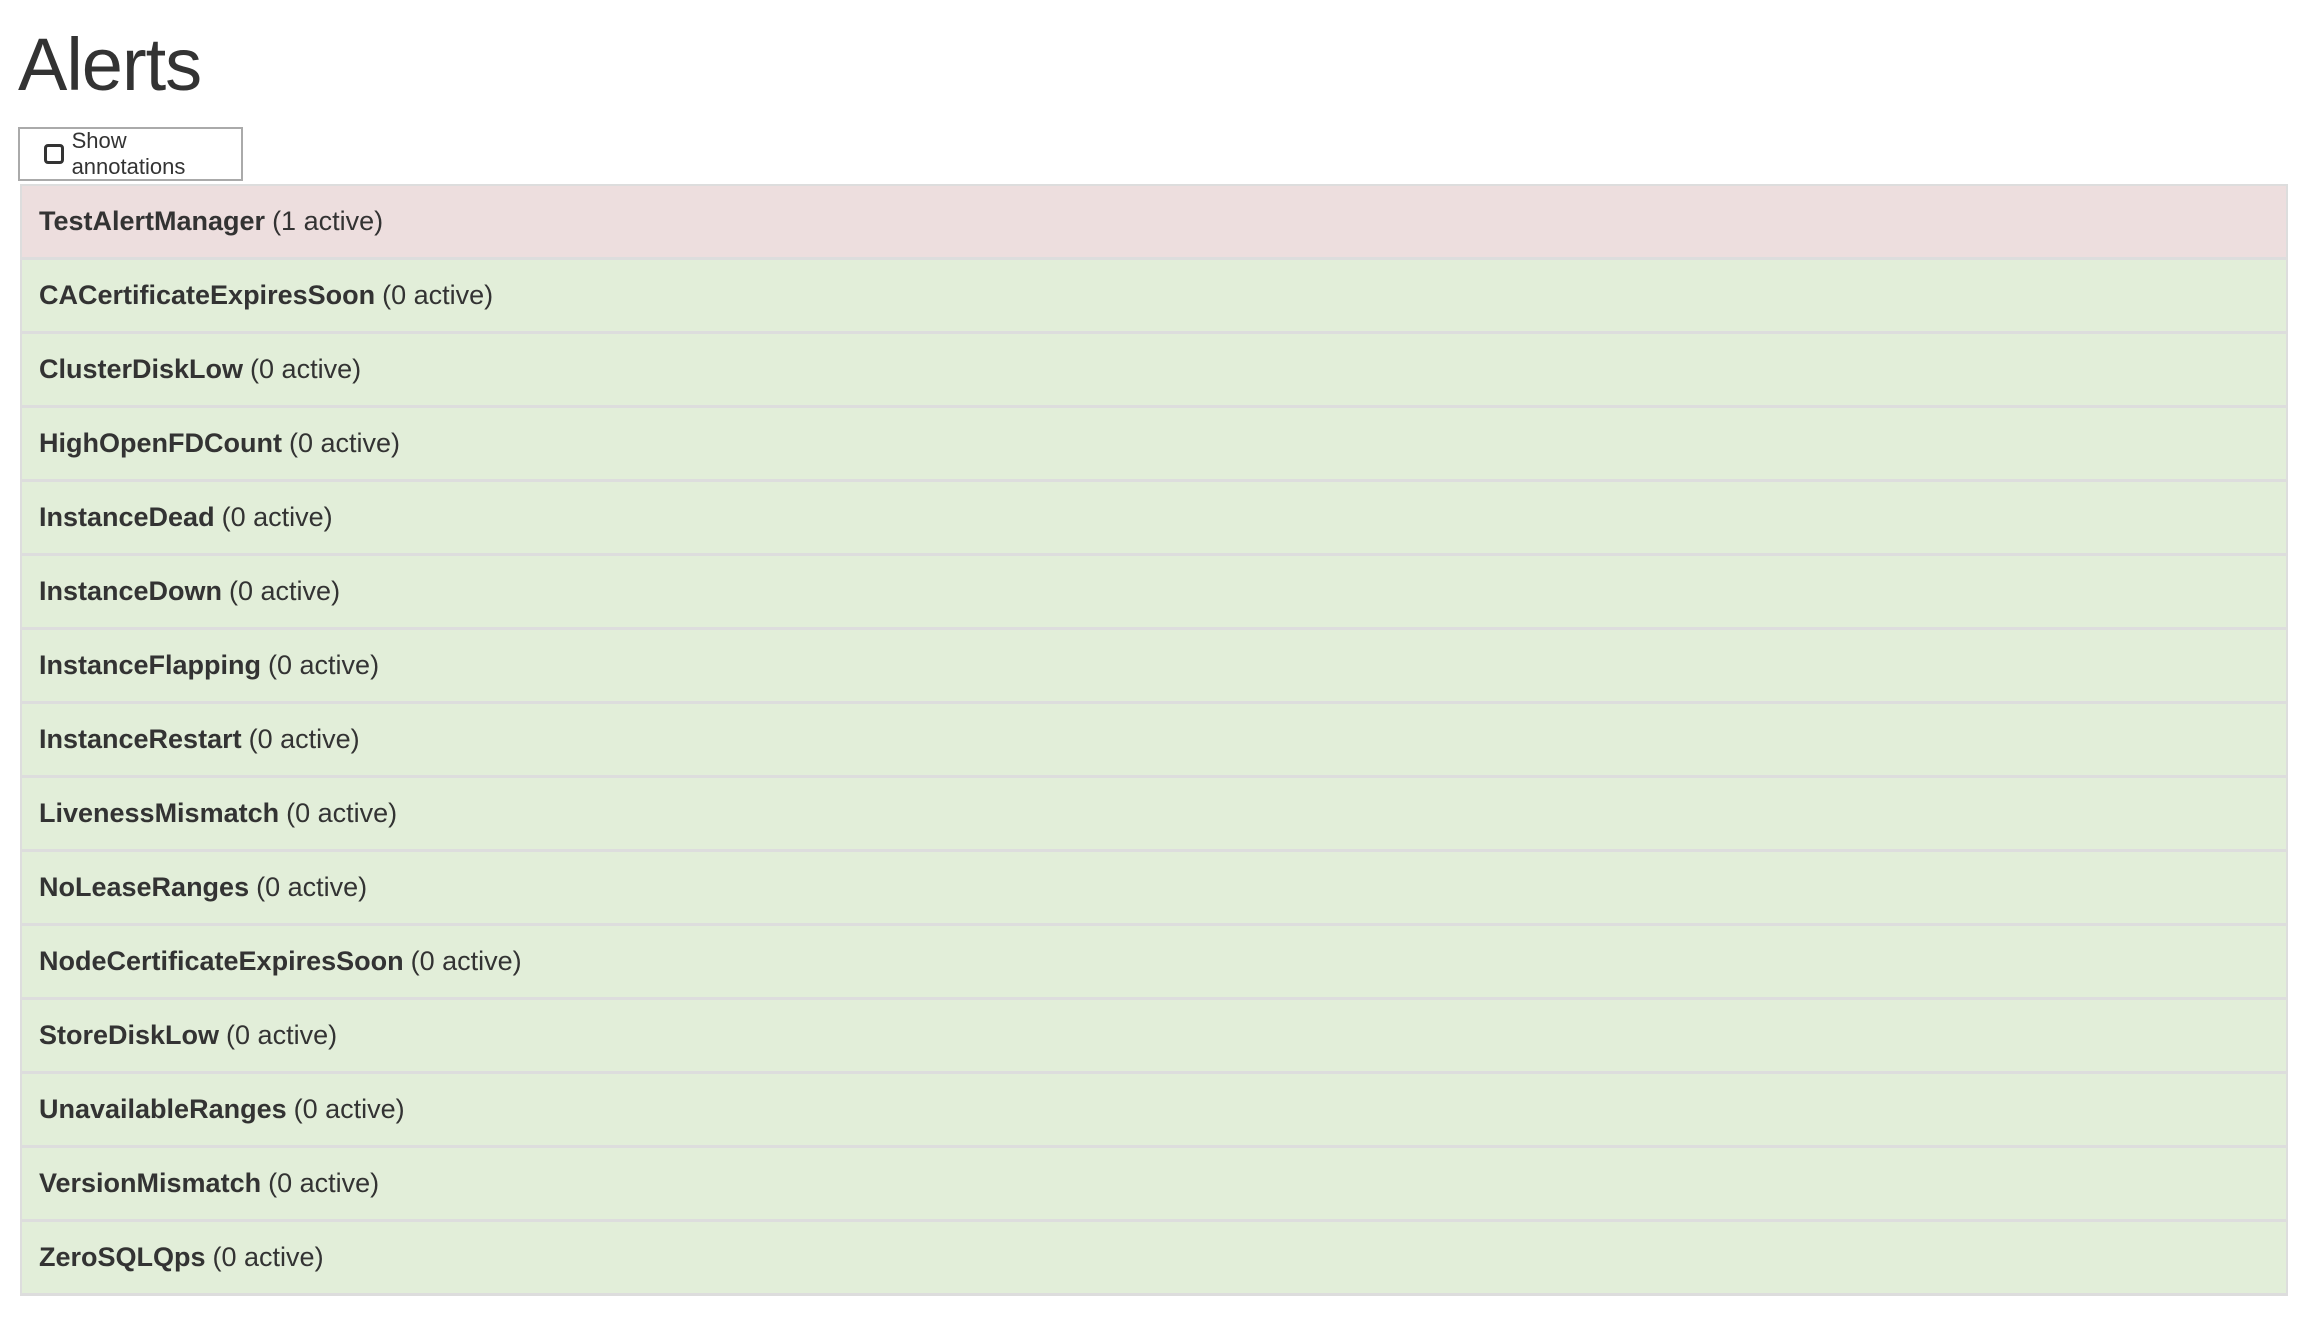  What do you see at coordinates (1154, 815) in the screenshot?
I see `alert-row: LivenessMismatch (0 active)` at bounding box center [1154, 815].